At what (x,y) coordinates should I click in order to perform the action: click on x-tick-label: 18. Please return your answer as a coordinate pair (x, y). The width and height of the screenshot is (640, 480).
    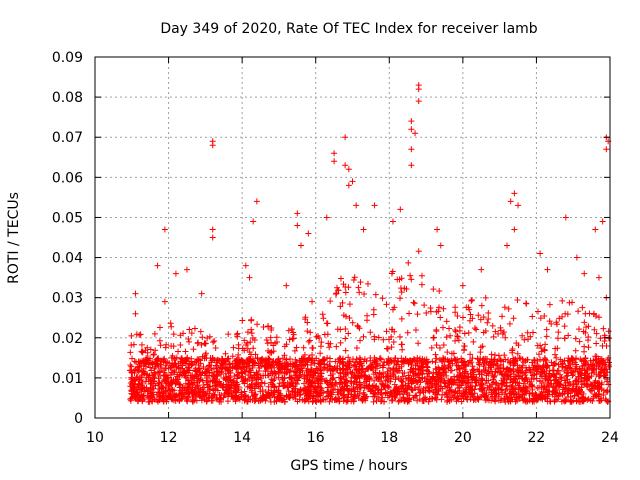
    Looking at the image, I should click on (389, 438).